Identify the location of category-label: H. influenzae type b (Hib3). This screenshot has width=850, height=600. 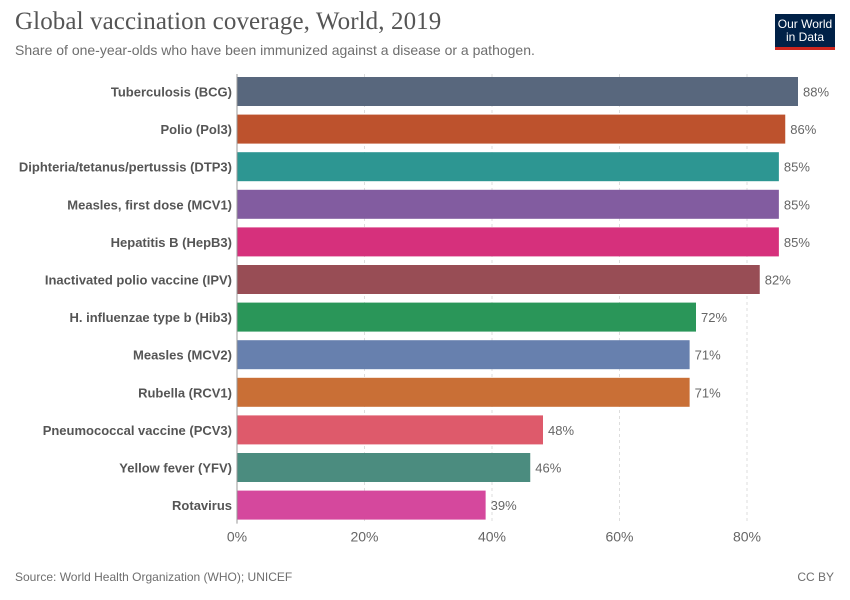
(150, 317).